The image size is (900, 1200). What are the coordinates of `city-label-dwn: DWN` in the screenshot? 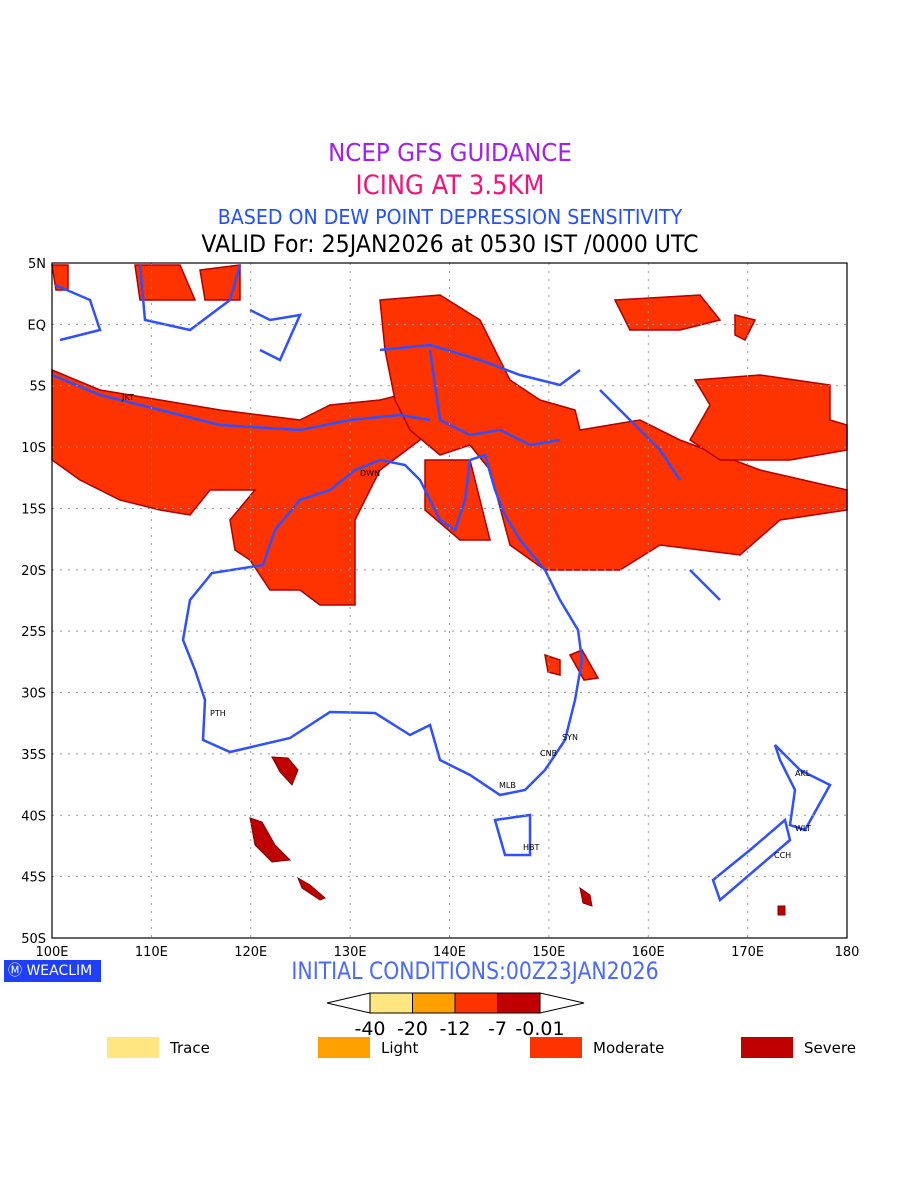 It's located at (370, 473).